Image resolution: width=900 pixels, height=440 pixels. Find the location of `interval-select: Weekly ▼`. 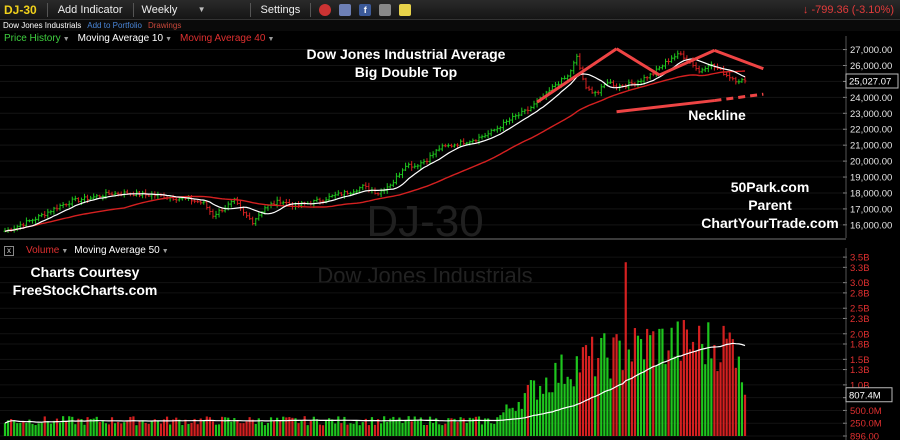

interval-select: Weekly ▼ is located at coordinates (174, 10).